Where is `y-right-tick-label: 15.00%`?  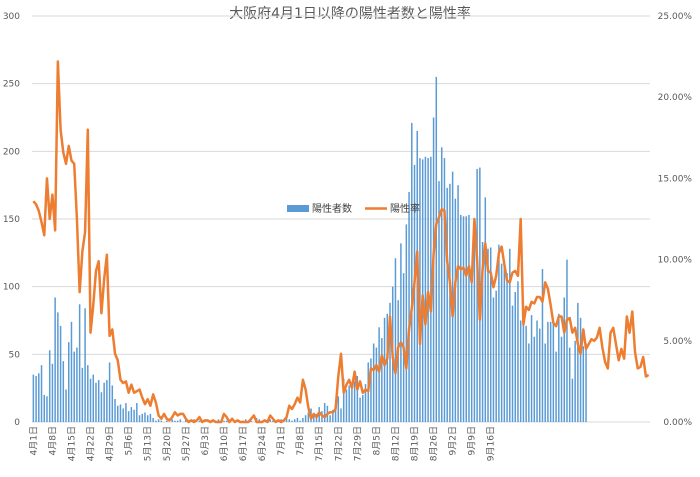
y-right-tick-label: 15.00% is located at coordinates (675, 179).